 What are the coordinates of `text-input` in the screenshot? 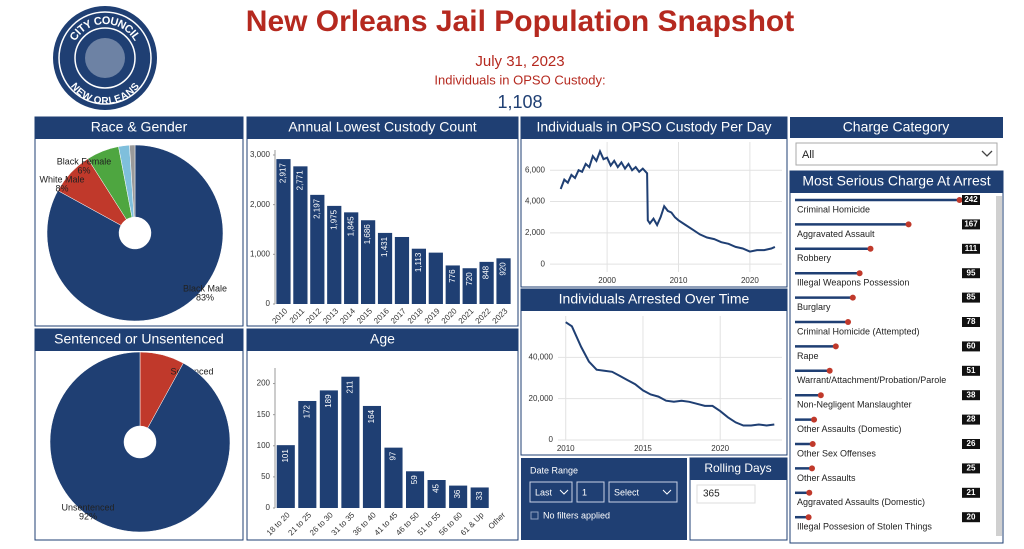 It's located at (726, 494).